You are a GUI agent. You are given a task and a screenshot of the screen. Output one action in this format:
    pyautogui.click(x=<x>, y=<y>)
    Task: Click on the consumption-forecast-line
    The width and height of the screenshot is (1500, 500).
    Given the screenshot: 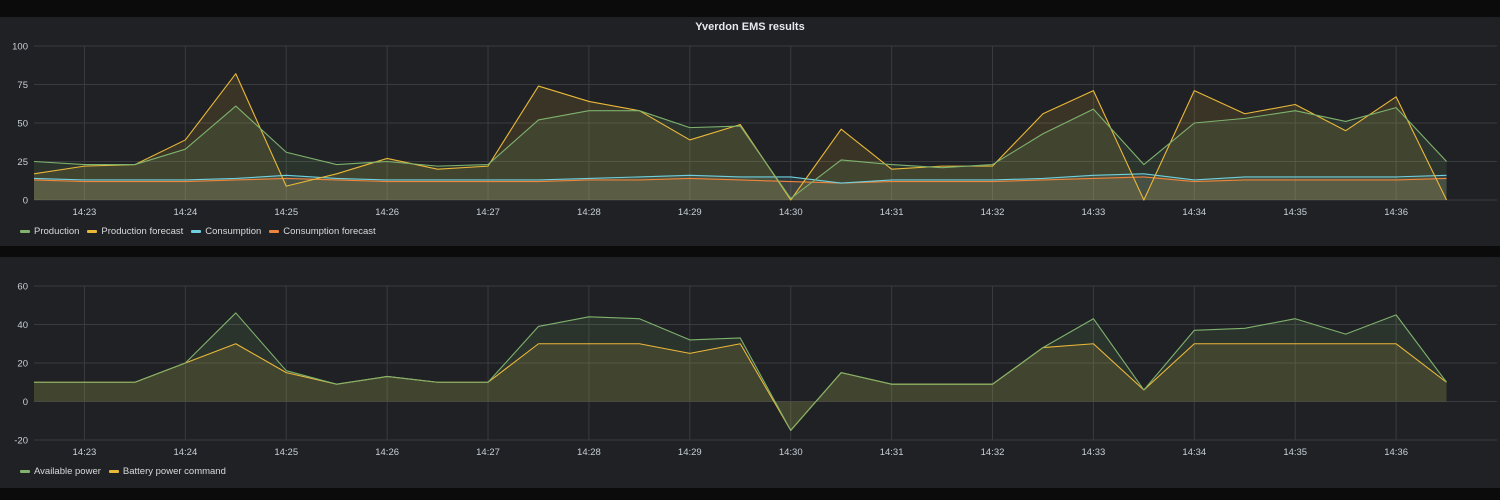 What is the action you would take?
    pyautogui.click(x=740, y=180)
    